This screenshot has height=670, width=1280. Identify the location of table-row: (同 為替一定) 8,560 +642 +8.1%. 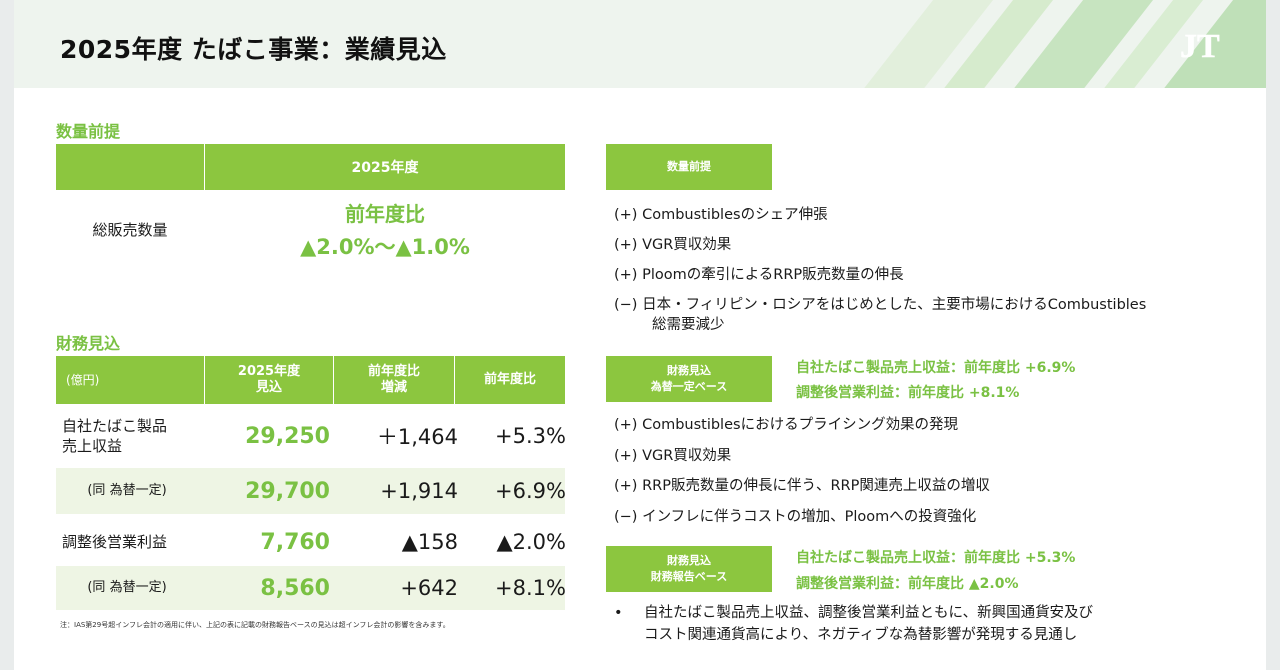
(311, 588).